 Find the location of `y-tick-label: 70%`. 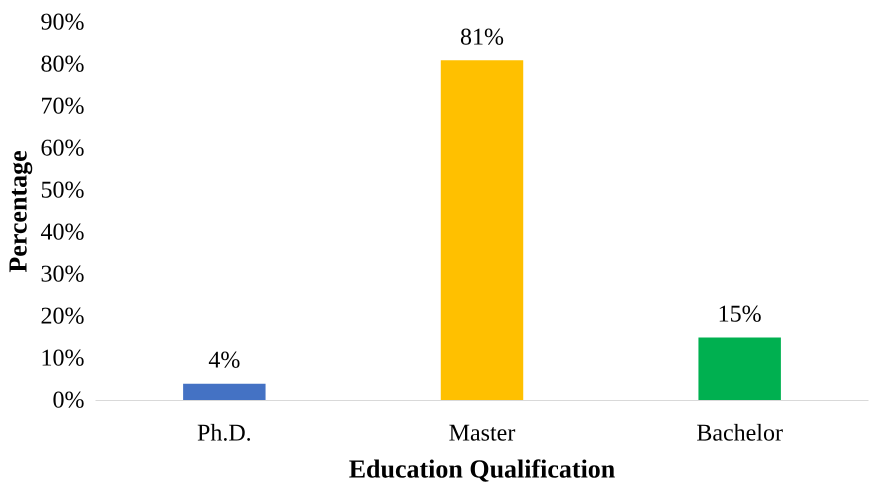

y-tick-label: 70% is located at coordinates (62, 107).